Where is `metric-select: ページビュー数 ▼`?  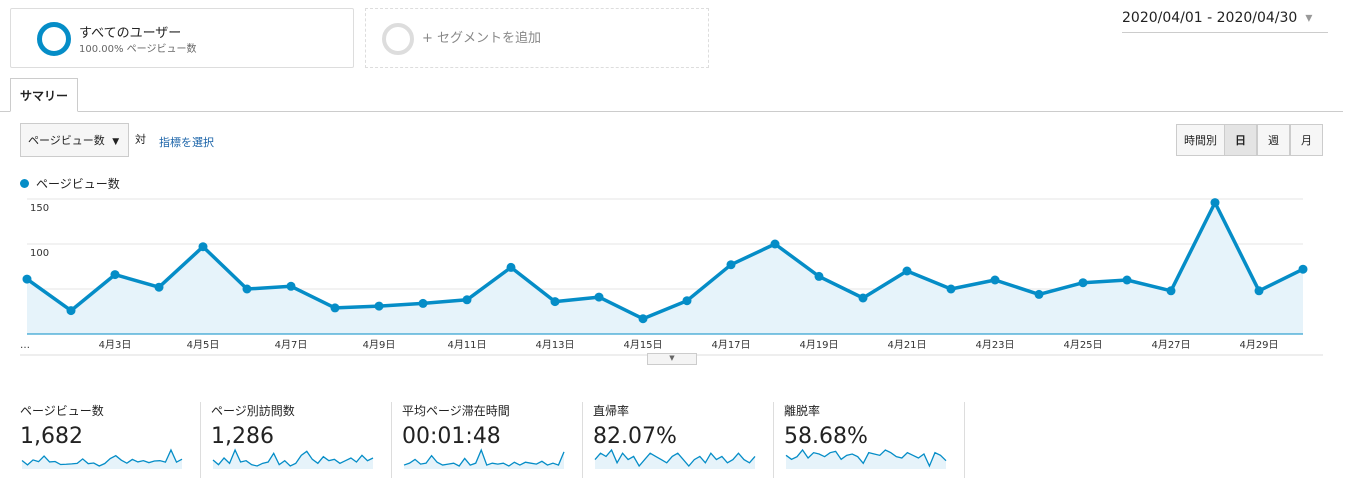
metric-select: ページビュー数 ▼ is located at coordinates (74, 140).